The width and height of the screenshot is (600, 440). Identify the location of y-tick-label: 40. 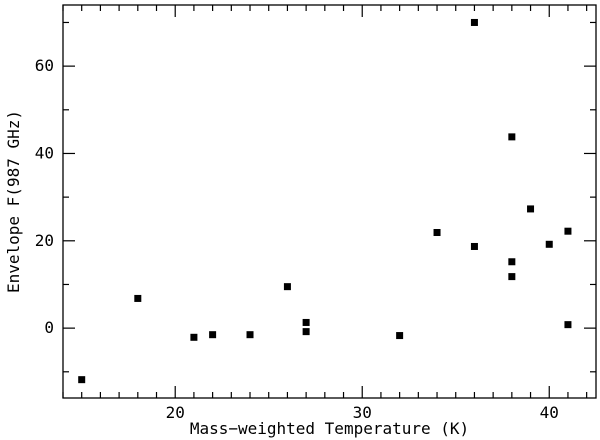
(44, 152).